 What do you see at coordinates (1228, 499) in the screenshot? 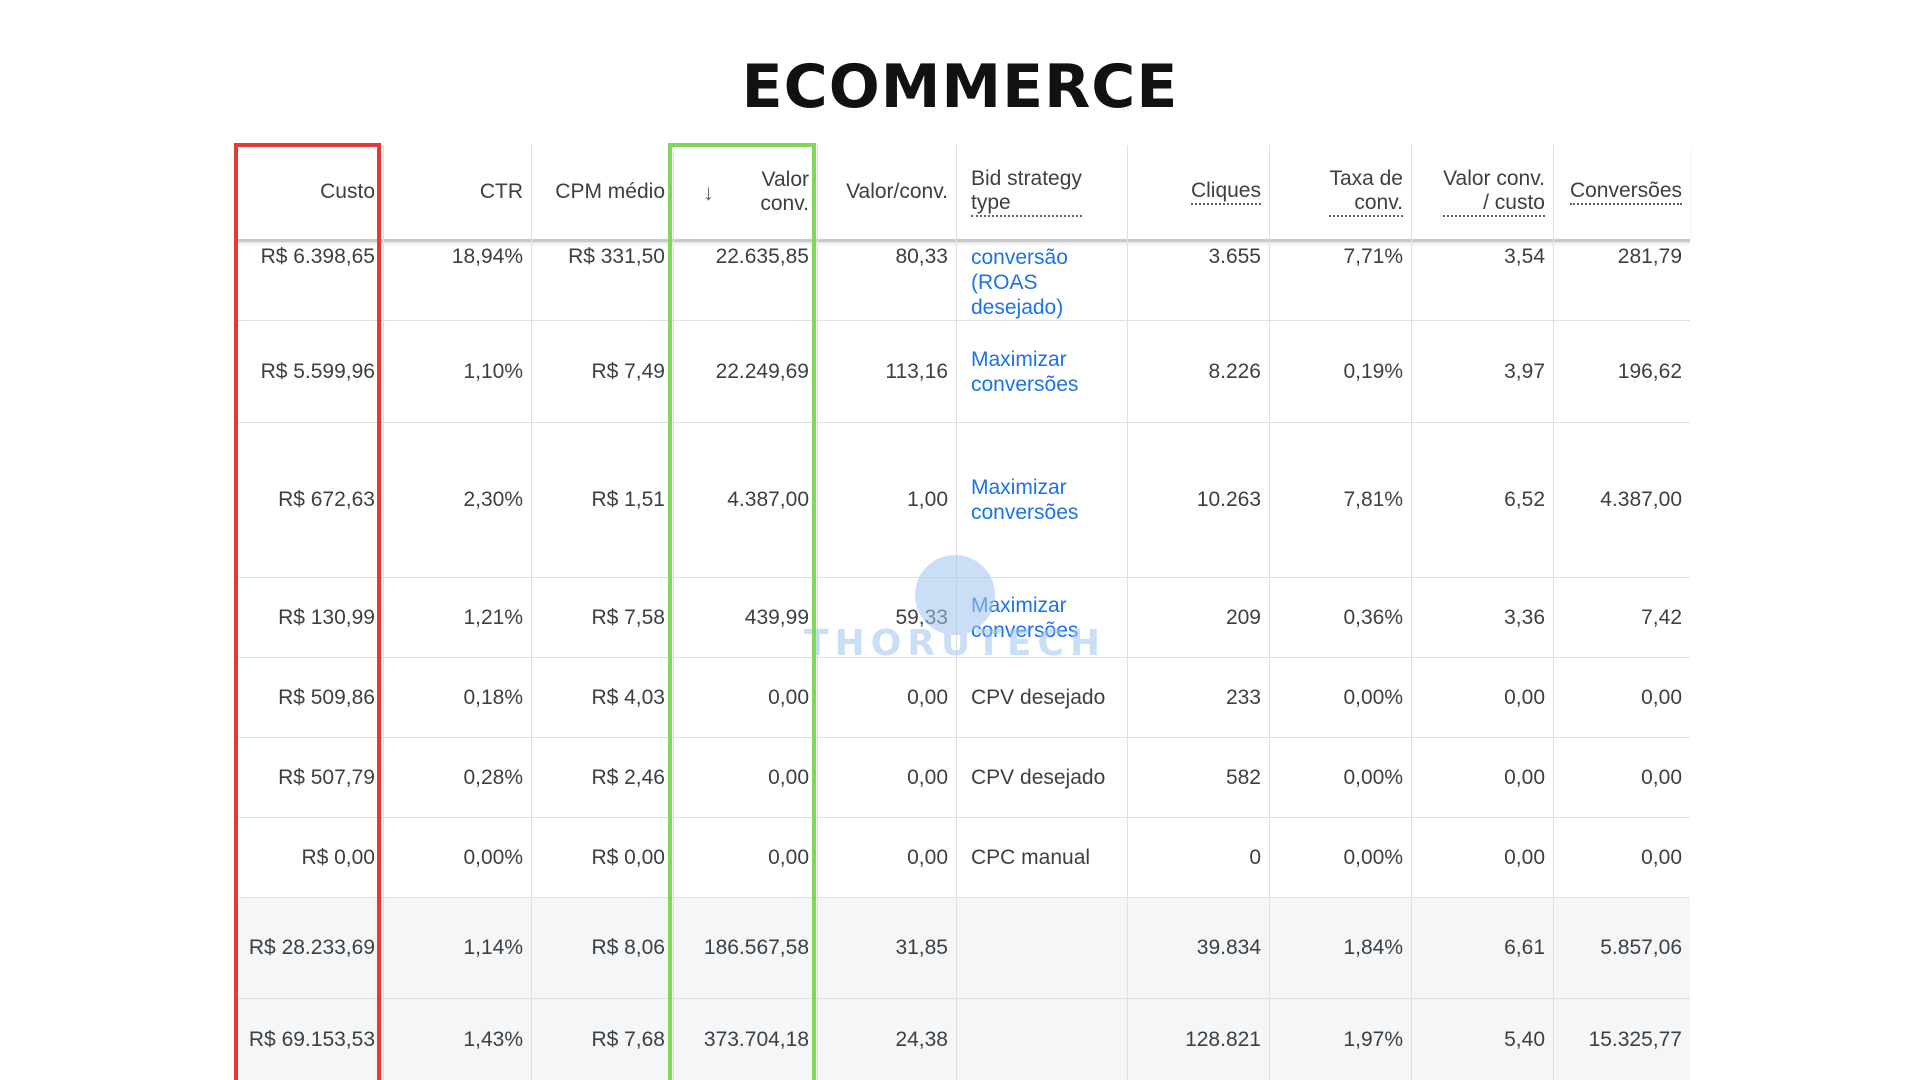
I see `cell-cliques: 10.263` at bounding box center [1228, 499].